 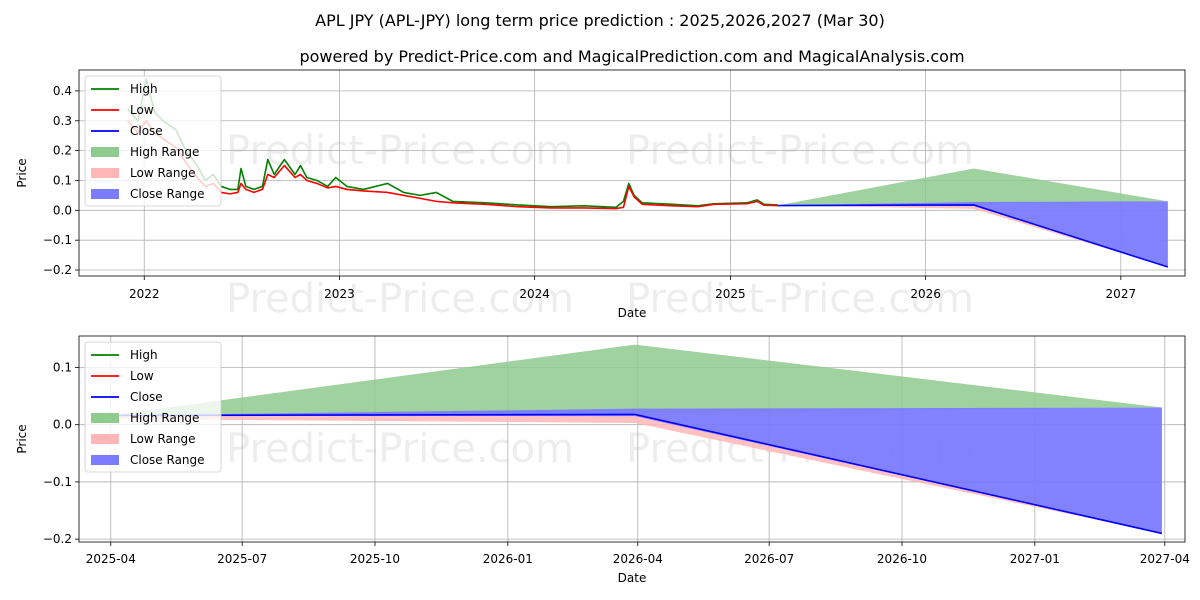 I want to click on x-tick-label: 2025-04, so click(x=111, y=559).